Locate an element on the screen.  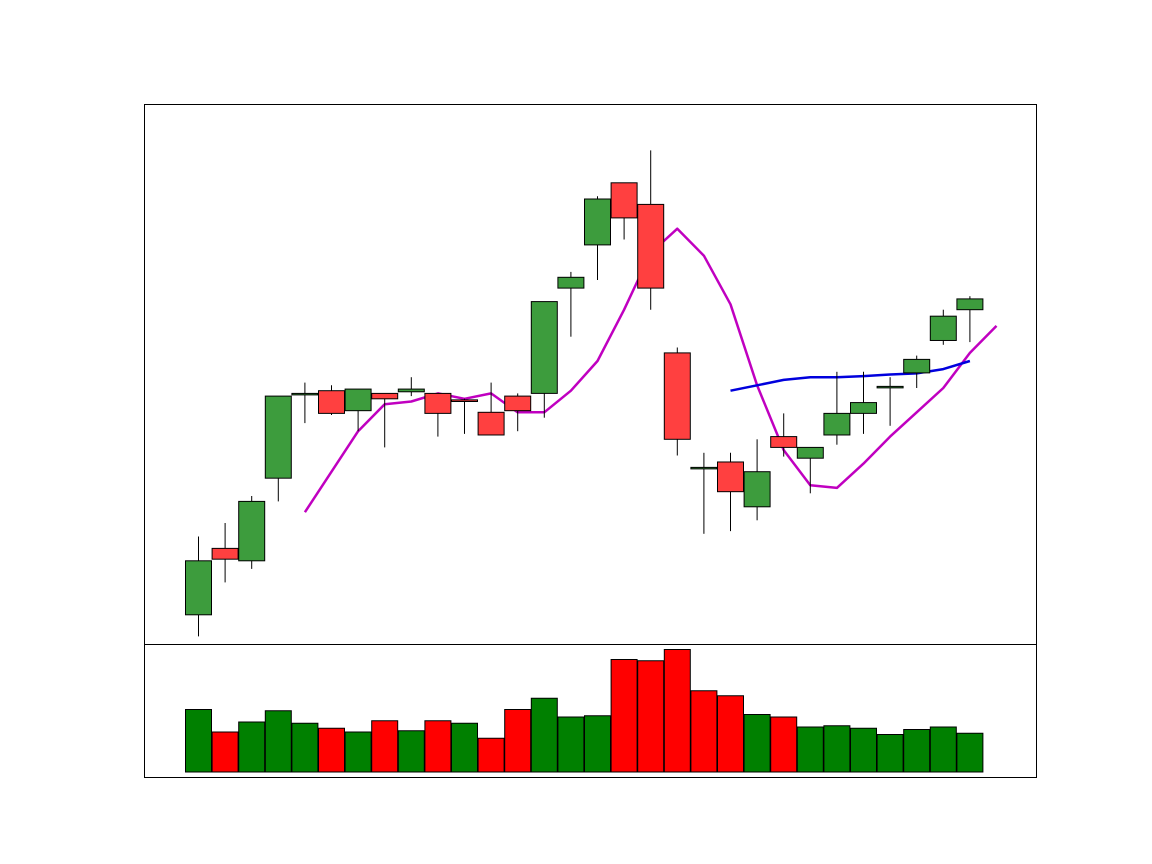
volume-panel is located at coordinates (590, 711).